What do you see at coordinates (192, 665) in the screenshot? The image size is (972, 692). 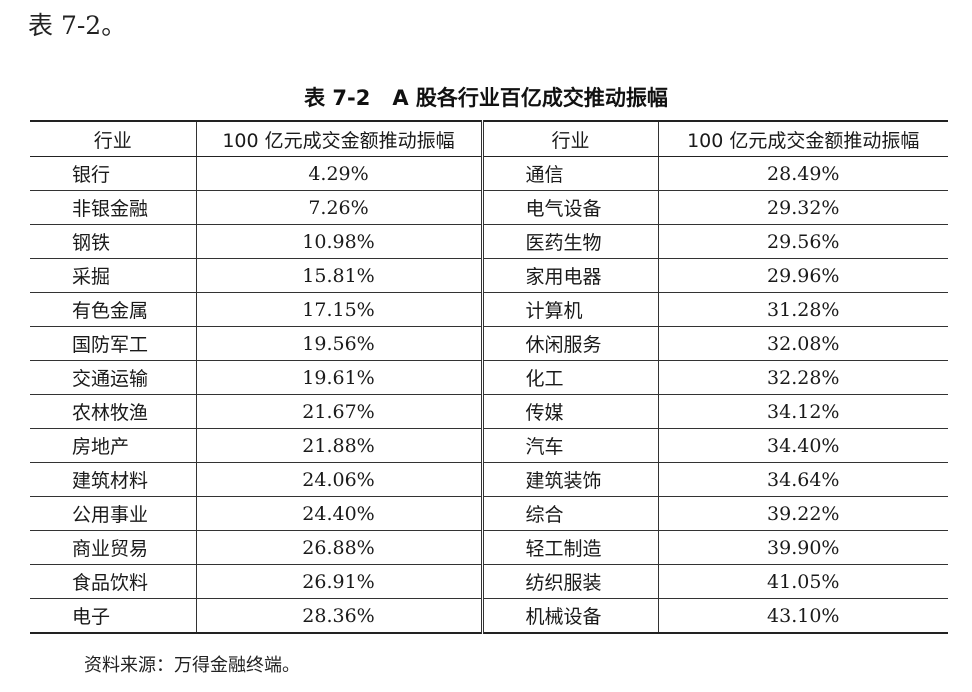 I see `source-note: 资料来源：万得金融终端。` at bounding box center [192, 665].